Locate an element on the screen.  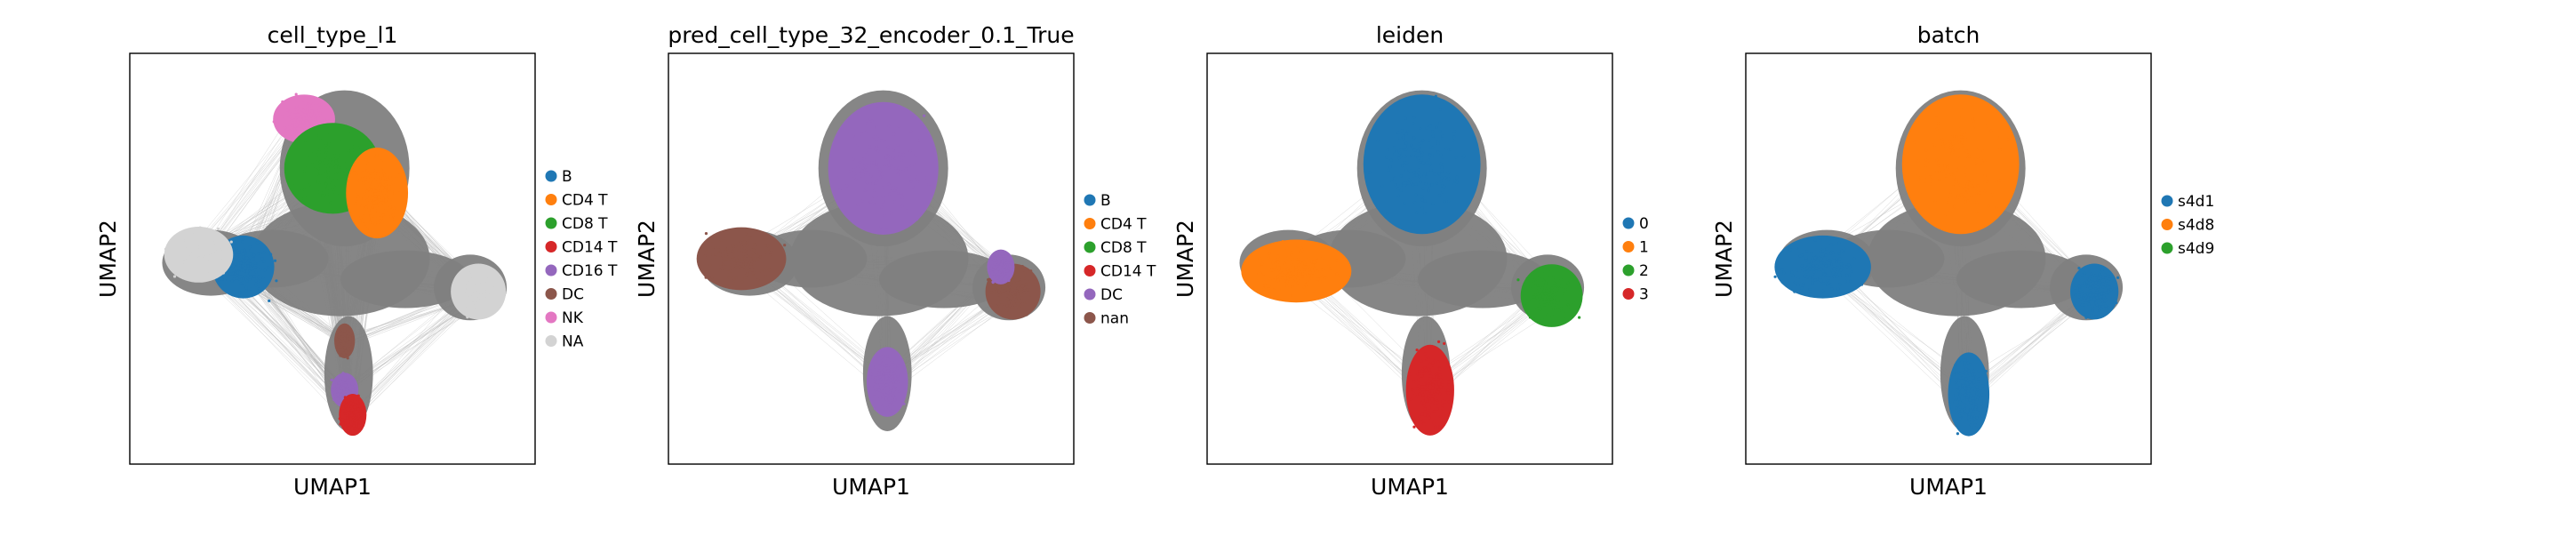
legend-label: s4d8 is located at coordinates (2196, 226).